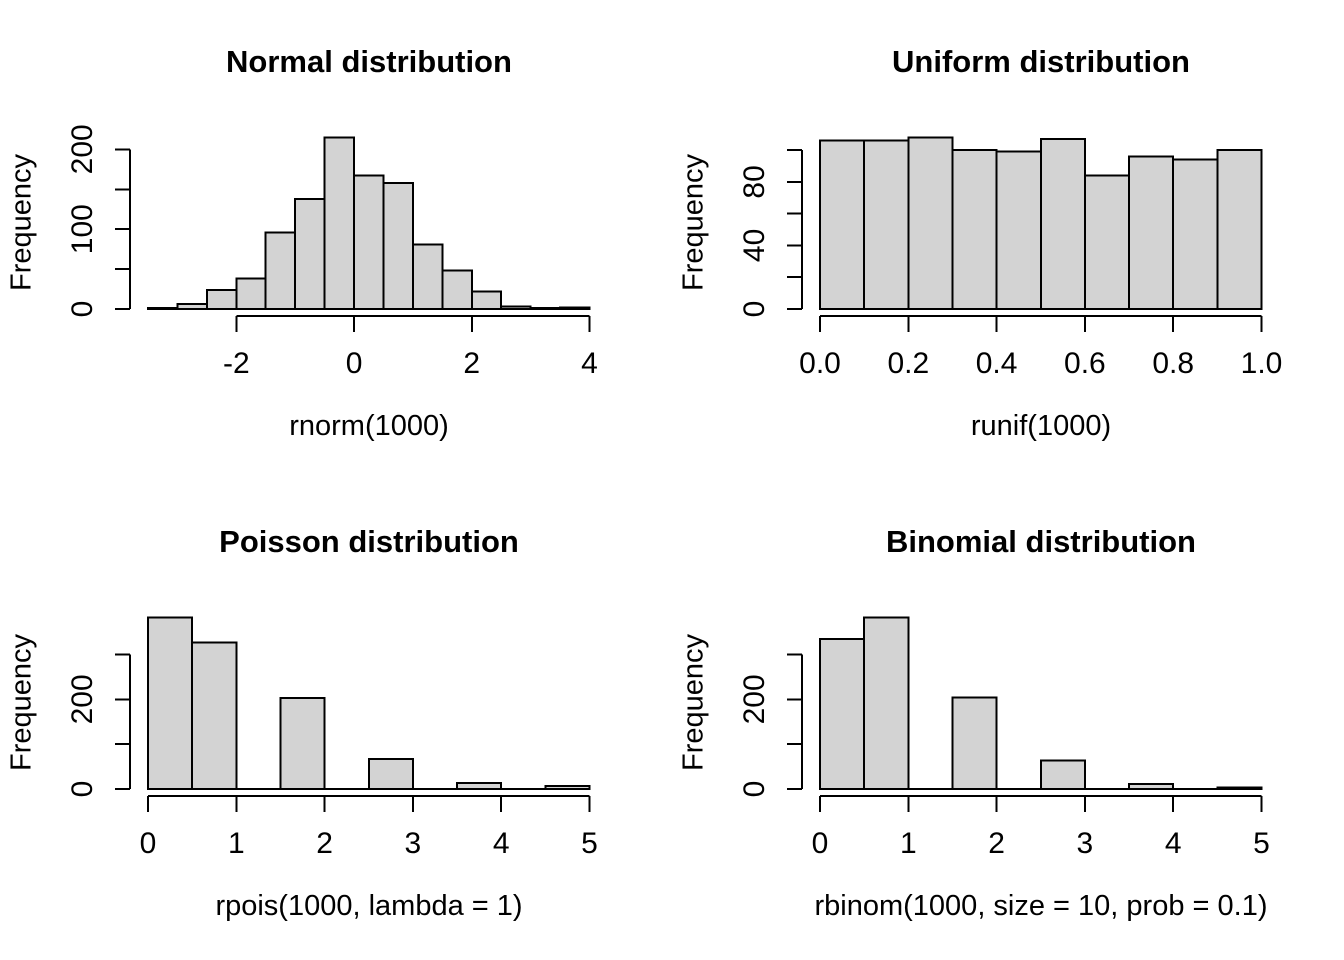 This screenshot has height=960, width=1344. What do you see at coordinates (369, 426) in the screenshot?
I see `x-axis-title: rnorm(1000)` at bounding box center [369, 426].